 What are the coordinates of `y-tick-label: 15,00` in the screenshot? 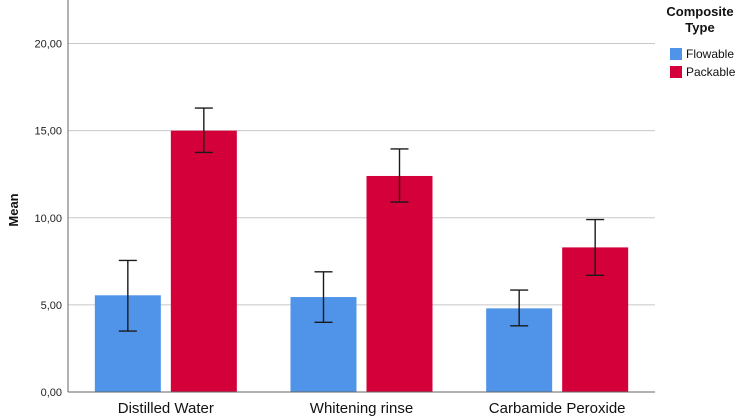 It's located at (48, 132).